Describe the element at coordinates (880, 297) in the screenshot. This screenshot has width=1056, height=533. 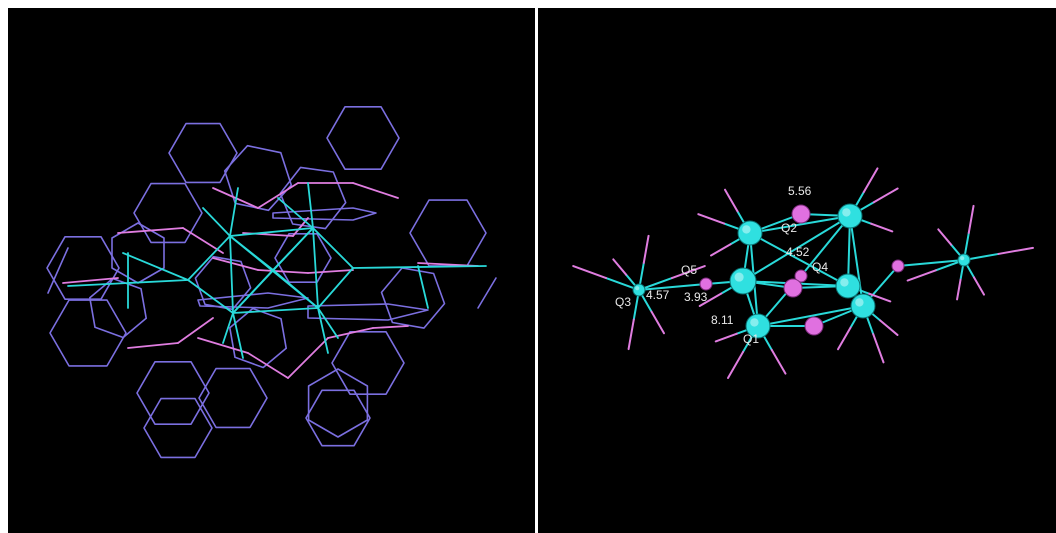
I see `metal-spoke-13-outer` at that location.